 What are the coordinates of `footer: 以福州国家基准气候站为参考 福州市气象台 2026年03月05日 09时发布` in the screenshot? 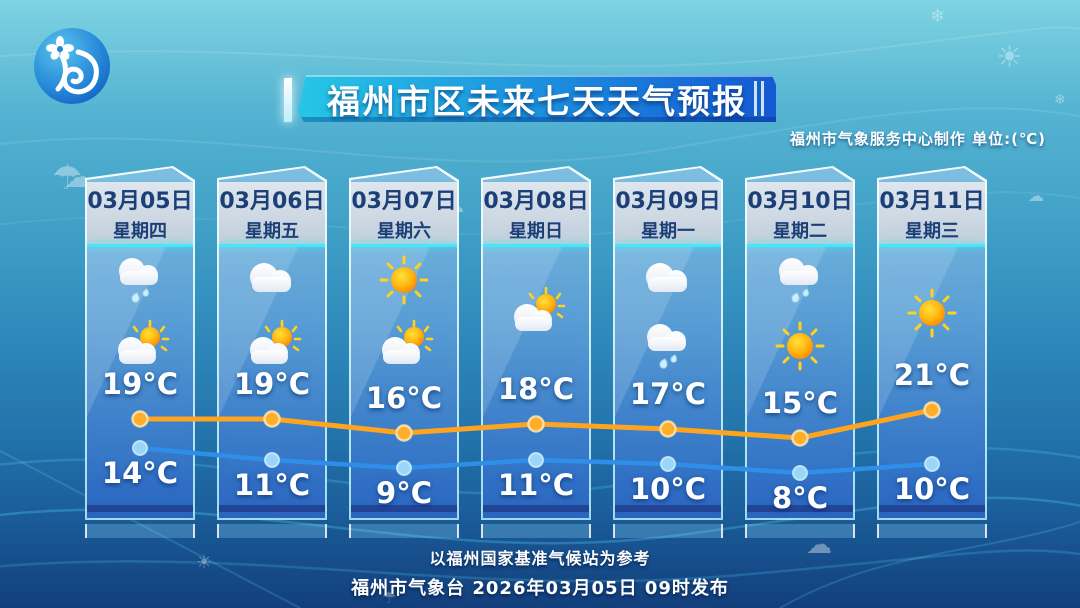 It's located at (540, 572).